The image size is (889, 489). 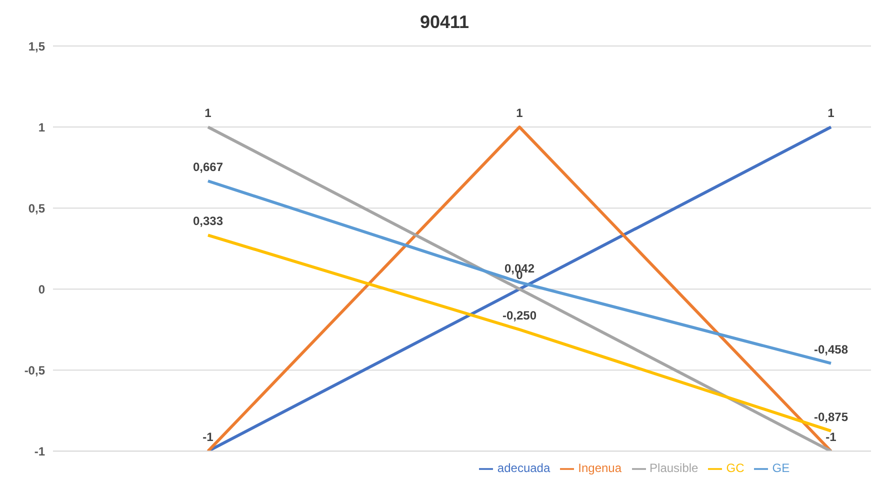 What do you see at coordinates (35, 370) in the screenshot?
I see `y-tick-label: -0,5` at bounding box center [35, 370].